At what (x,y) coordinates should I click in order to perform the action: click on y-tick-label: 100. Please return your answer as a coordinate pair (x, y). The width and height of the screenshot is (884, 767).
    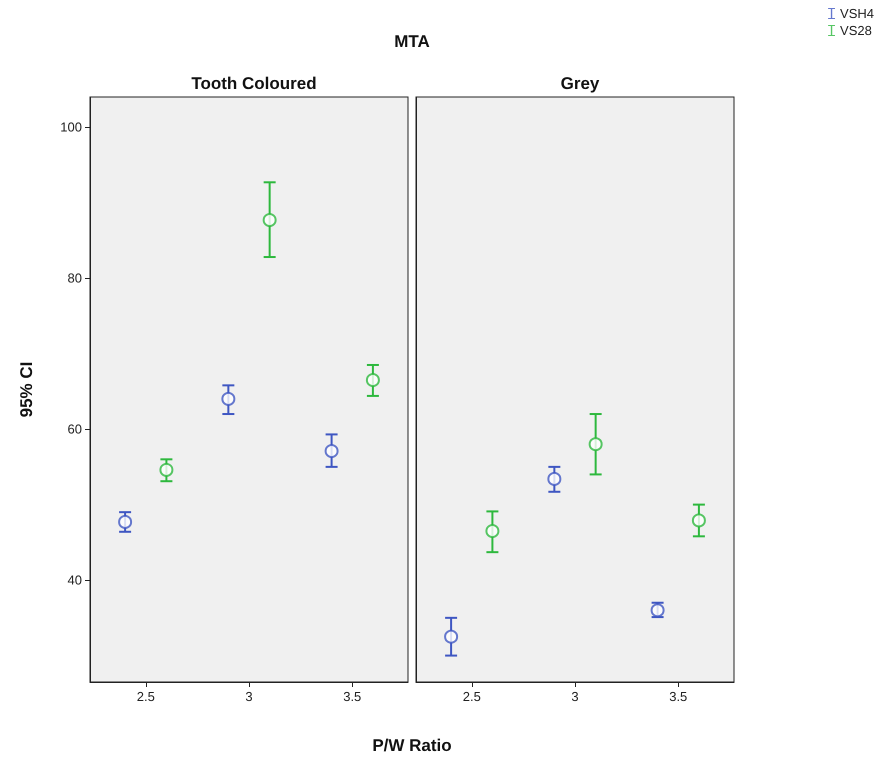
    Looking at the image, I should click on (71, 127).